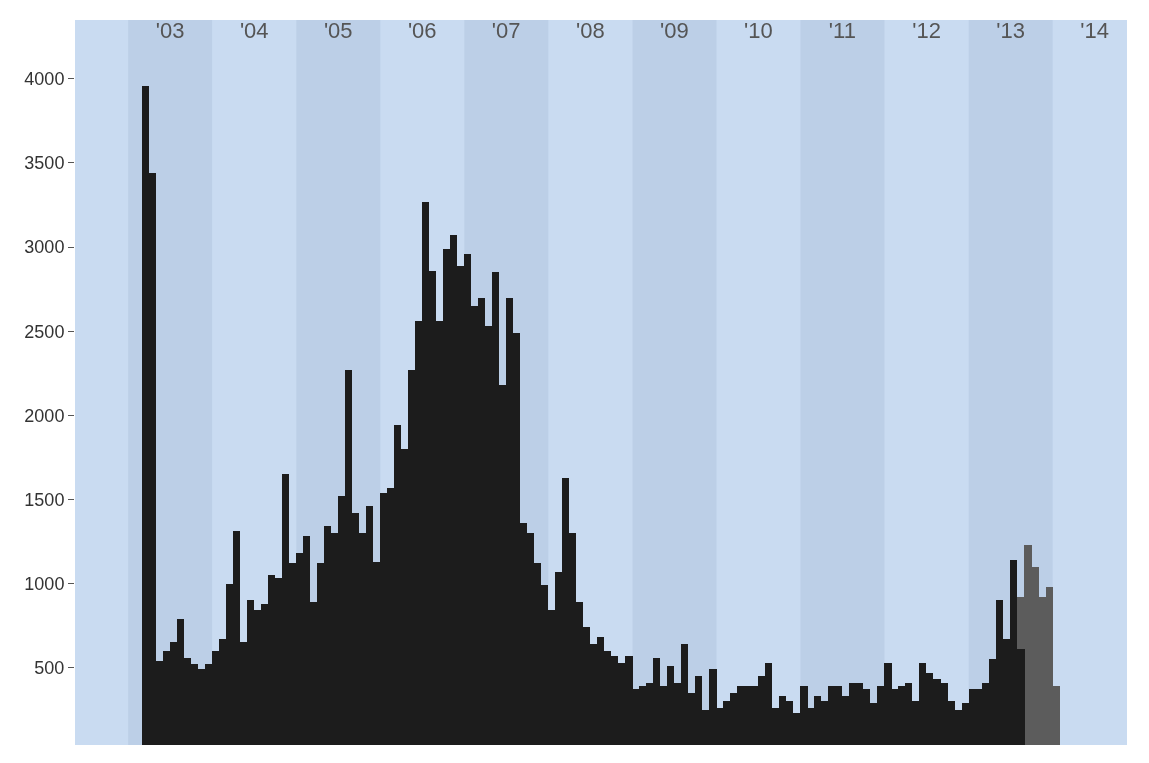 The width and height of the screenshot is (1149, 763). What do you see at coordinates (338, 31) in the screenshot?
I see `x-tick-label: '05` at bounding box center [338, 31].